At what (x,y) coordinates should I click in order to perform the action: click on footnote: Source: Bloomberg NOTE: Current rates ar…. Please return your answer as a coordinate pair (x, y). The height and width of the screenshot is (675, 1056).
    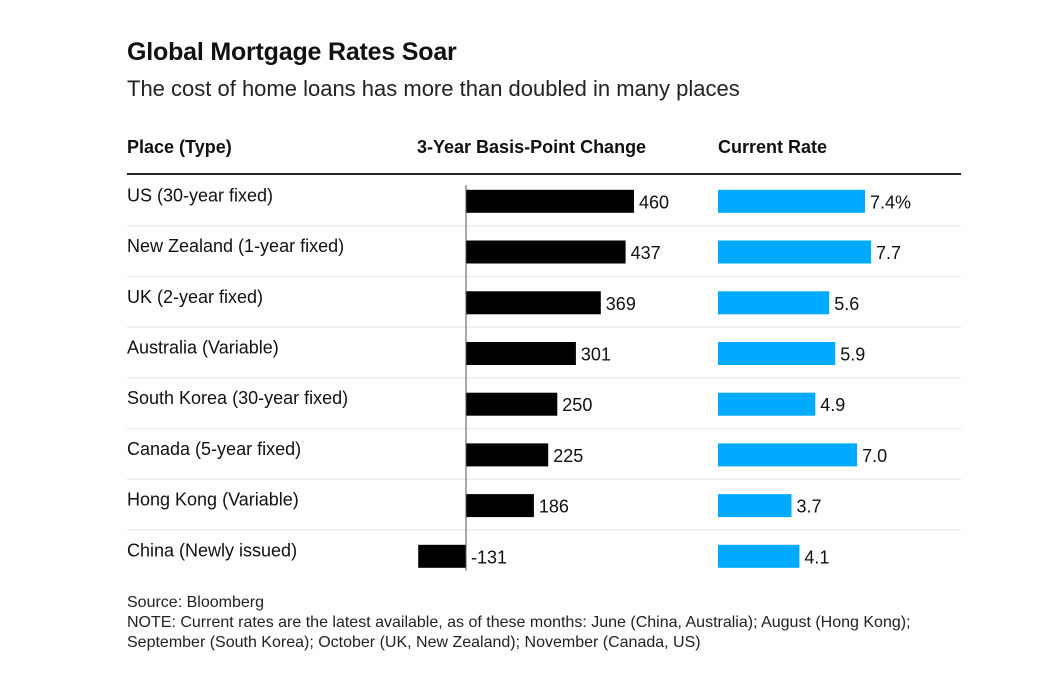
    Looking at the image, I should click on (537, 623).